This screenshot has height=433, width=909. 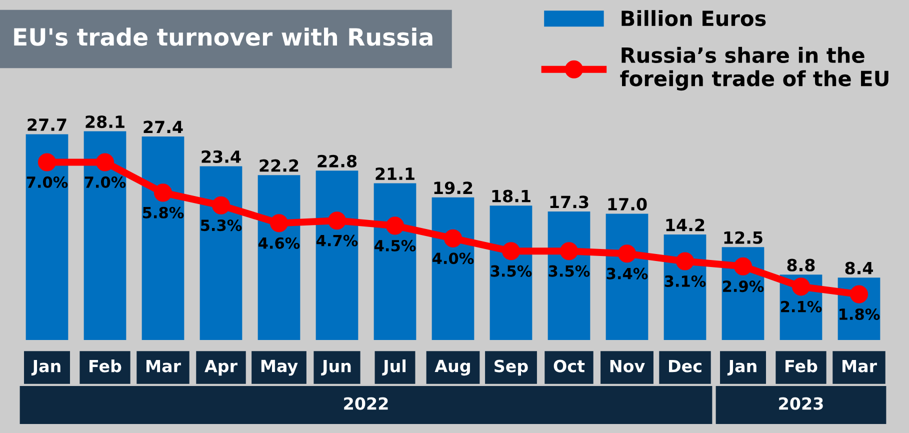 What do you see at coordinates (336, 368) in the screenshot?
I see `x-tick-label: Jun` at bounding box center [336, 368].